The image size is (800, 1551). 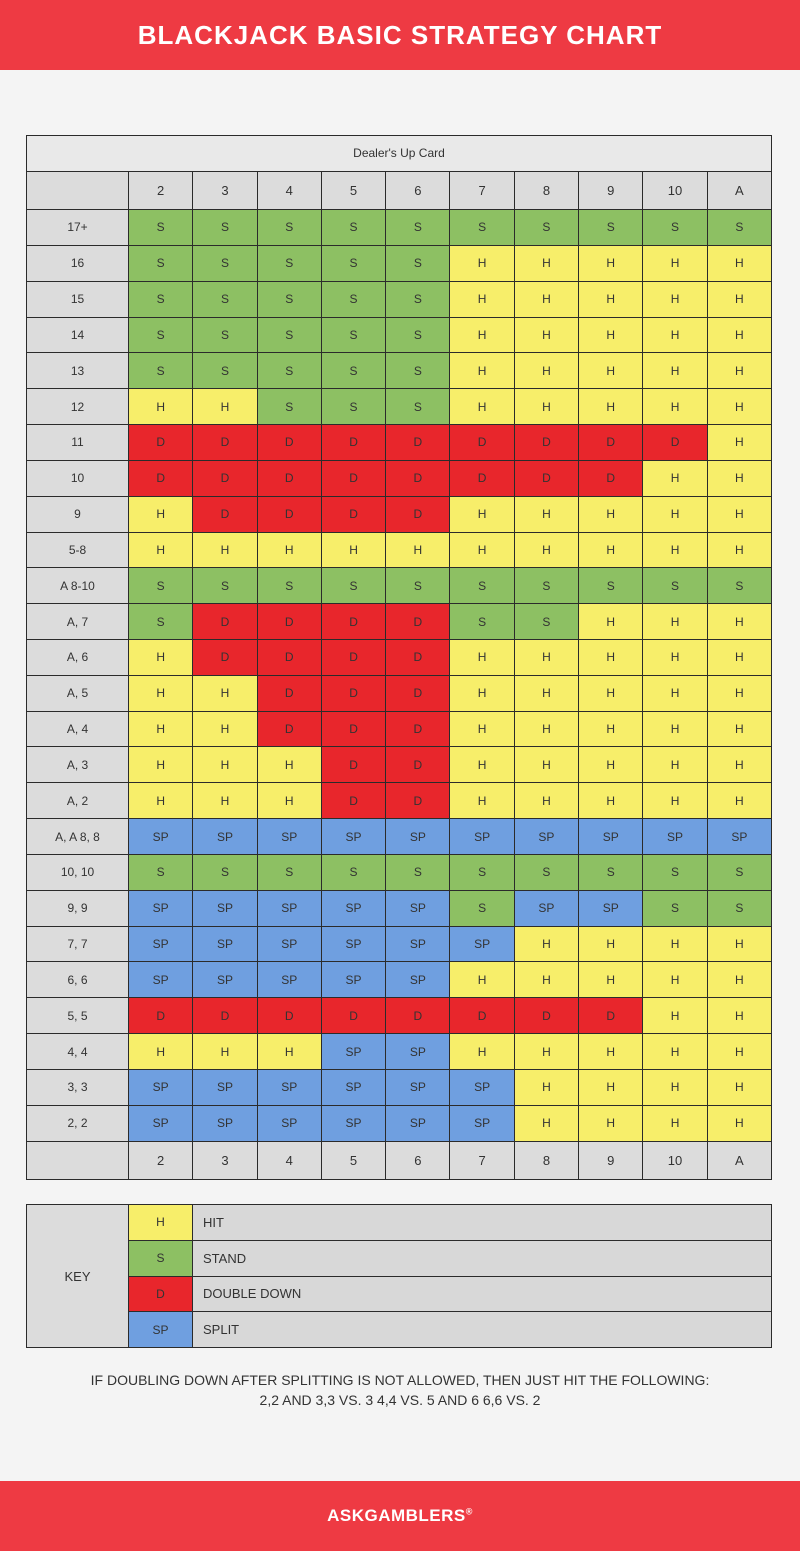 I want to click on player-hand-label: 12, so click(x=77, y=407).